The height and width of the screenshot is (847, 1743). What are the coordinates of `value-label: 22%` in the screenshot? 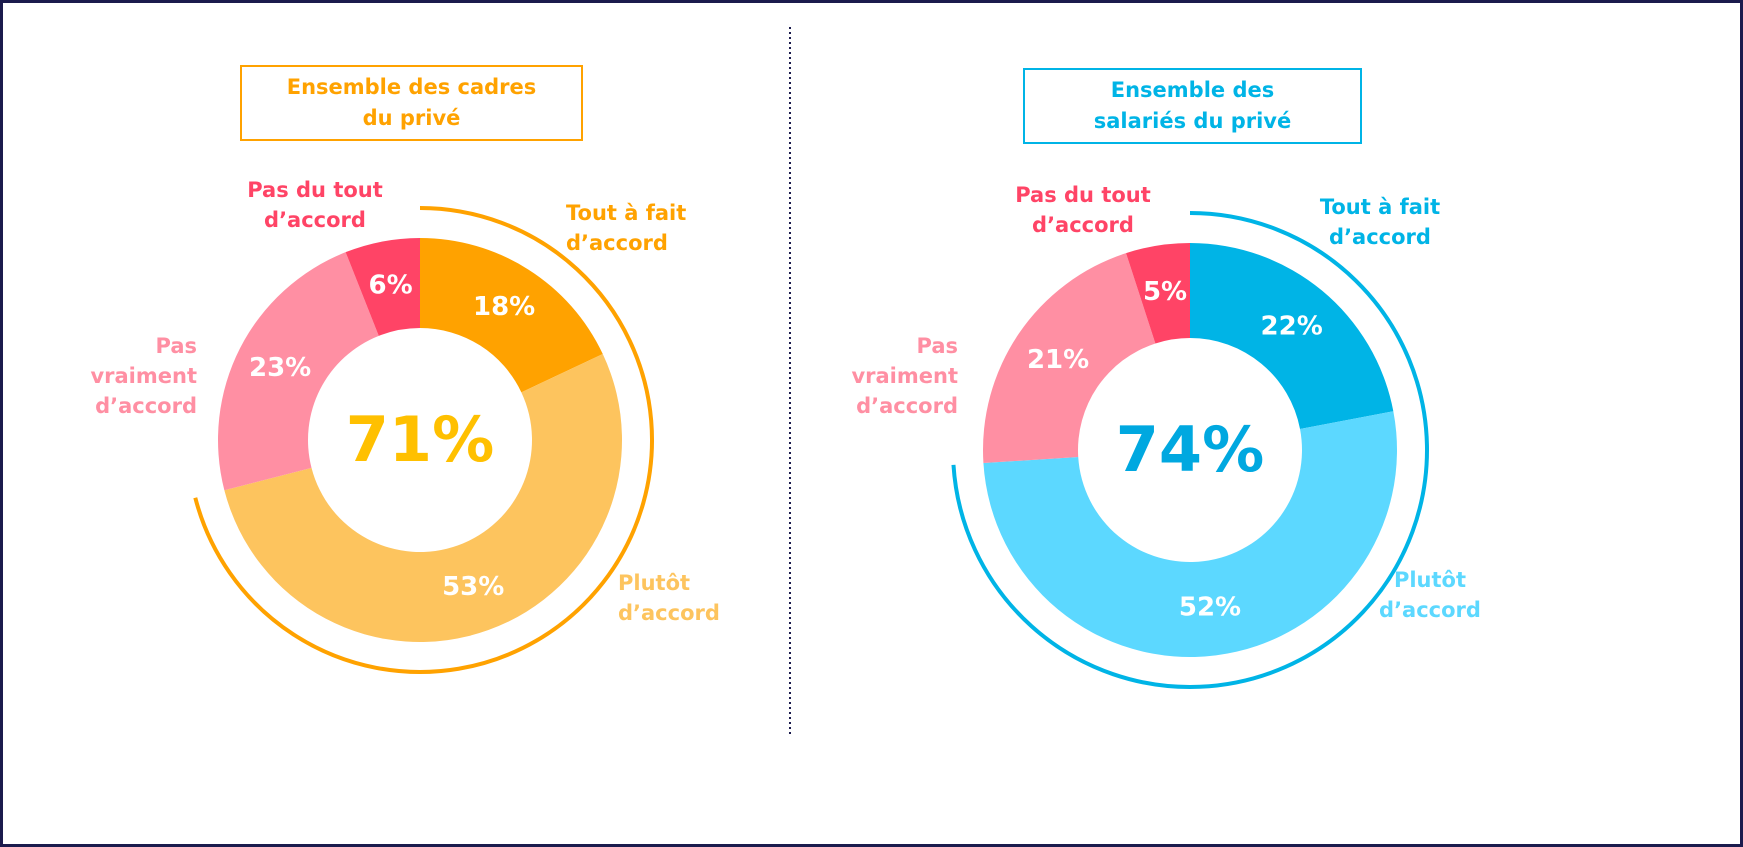 It's located at (1292, 327).